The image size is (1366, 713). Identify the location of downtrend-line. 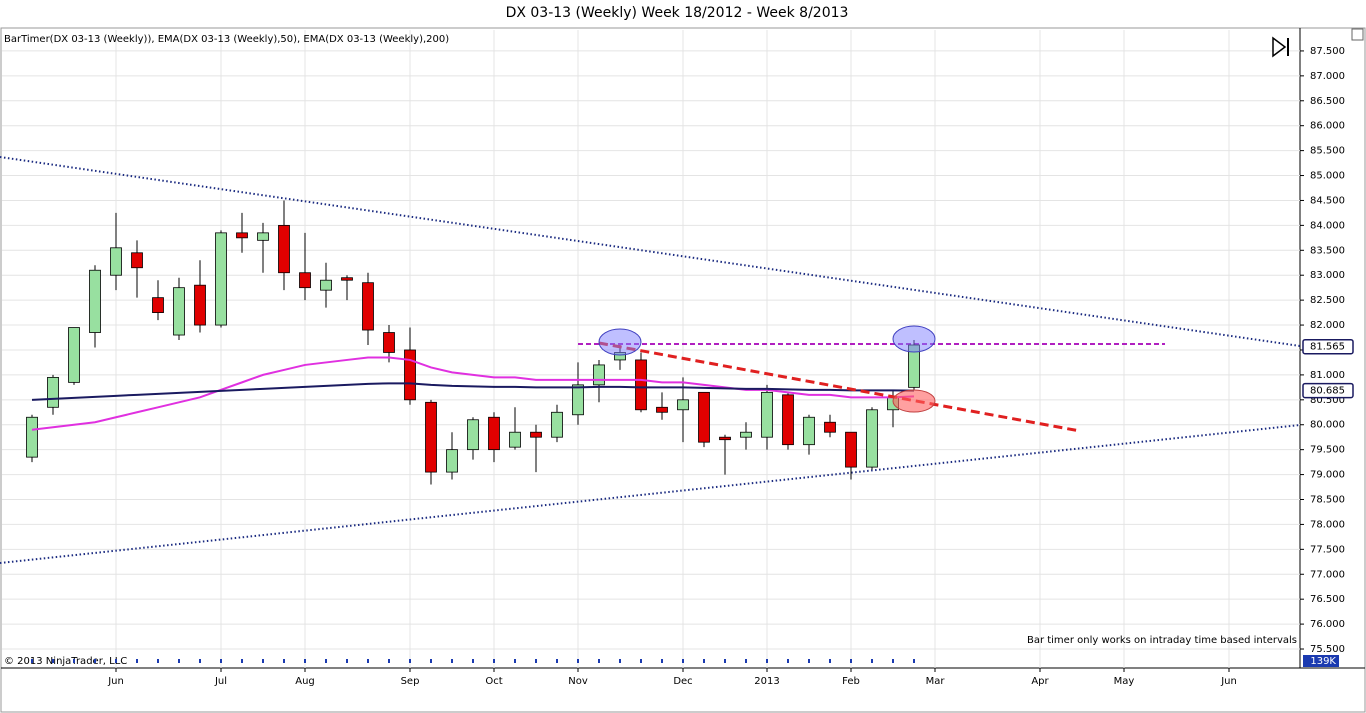
(839, 387).